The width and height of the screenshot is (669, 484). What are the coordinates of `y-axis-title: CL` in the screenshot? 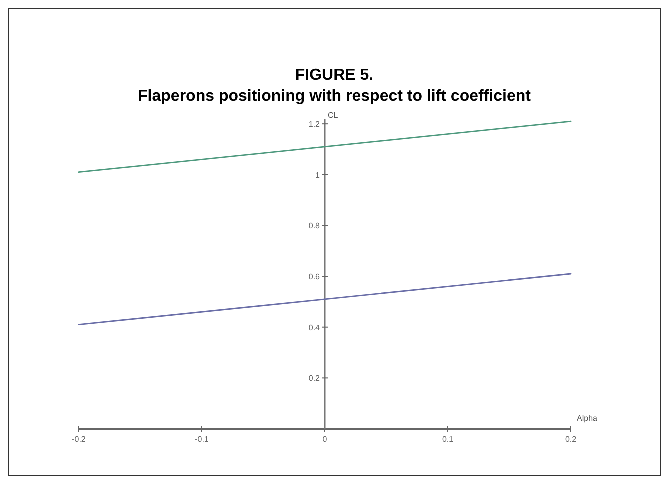 It's located at (333, 115).